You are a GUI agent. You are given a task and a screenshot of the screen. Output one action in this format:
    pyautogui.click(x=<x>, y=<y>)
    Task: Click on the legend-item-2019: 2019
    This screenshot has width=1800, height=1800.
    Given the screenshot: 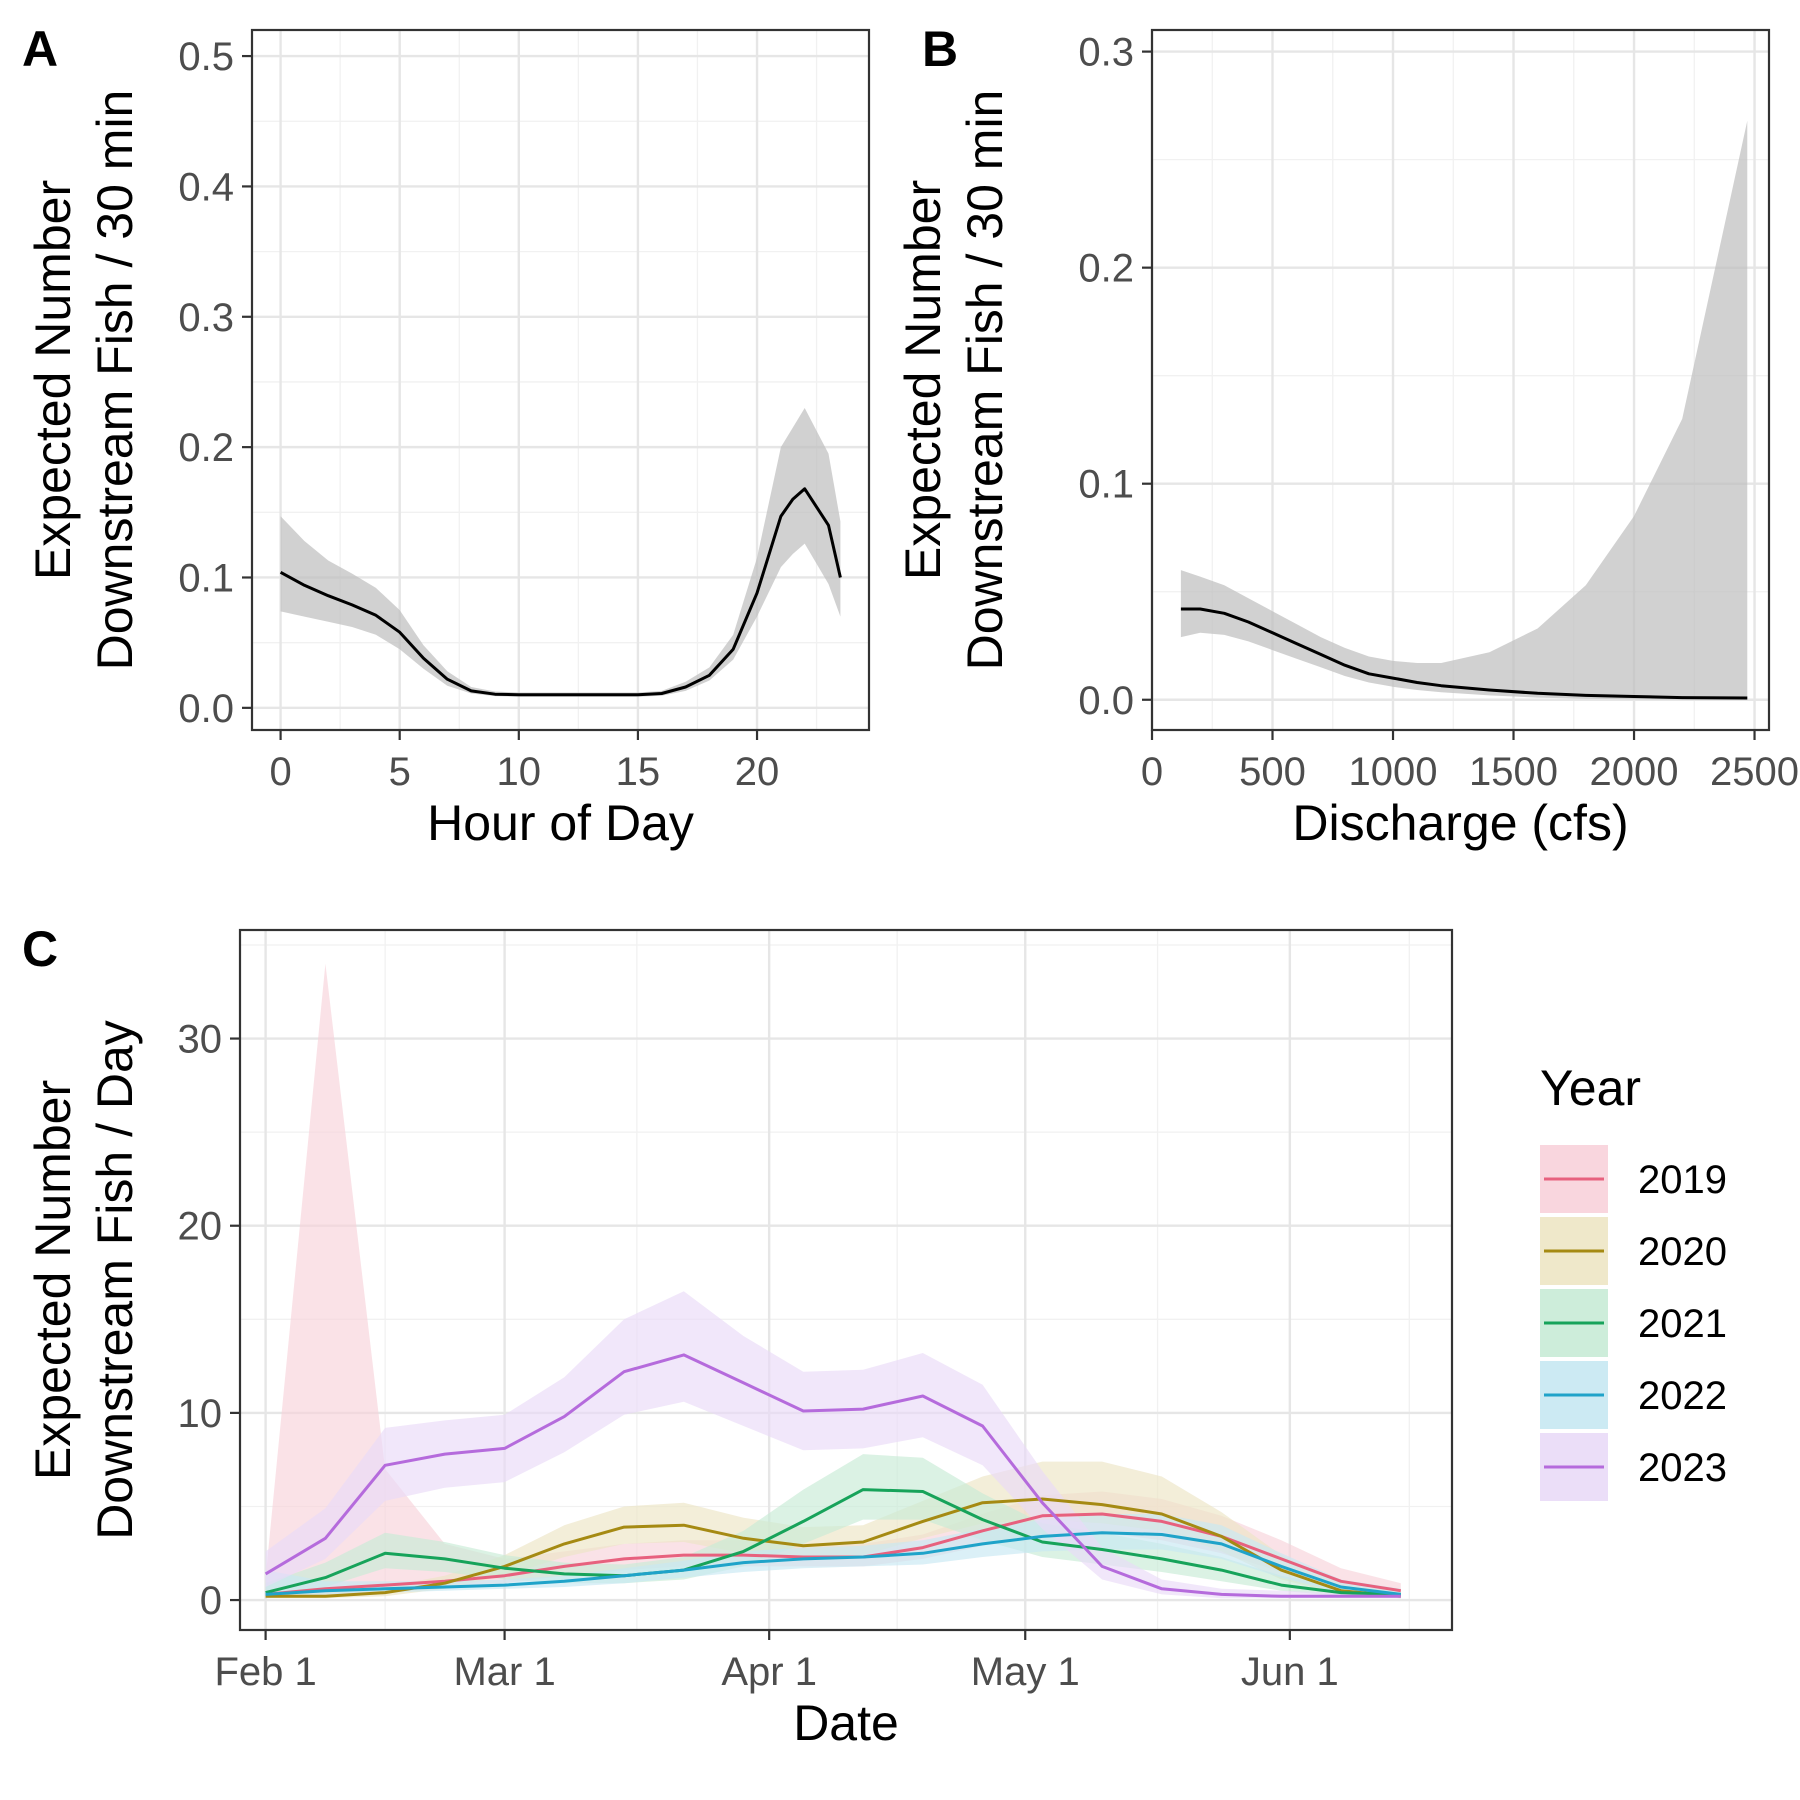 What is the action you would take?
    pyautogui.click(x=1633, y=1179)
    